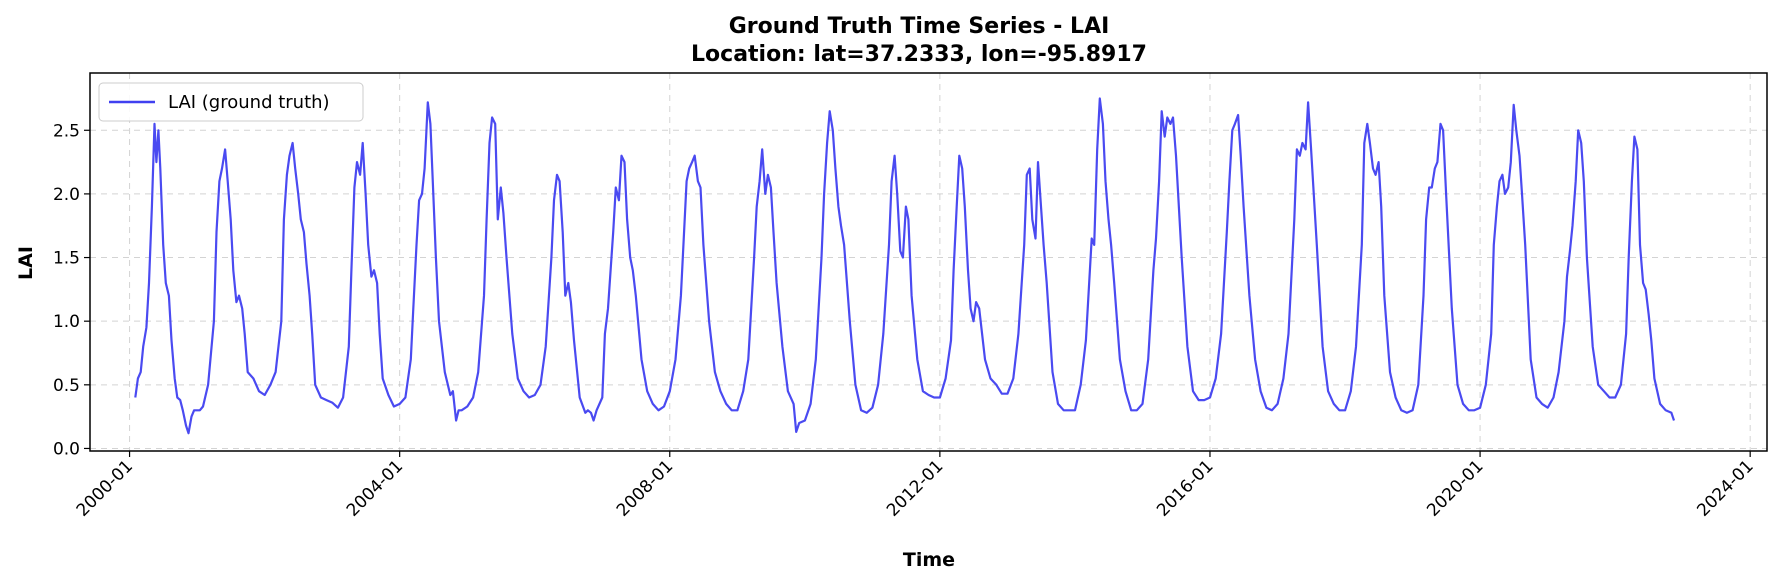 The width and height of the screenshot is (1785, 585). Describe the element at coordinates (66, 131) in the screenshot. I see `y-tick-label: 2.5` at that location.